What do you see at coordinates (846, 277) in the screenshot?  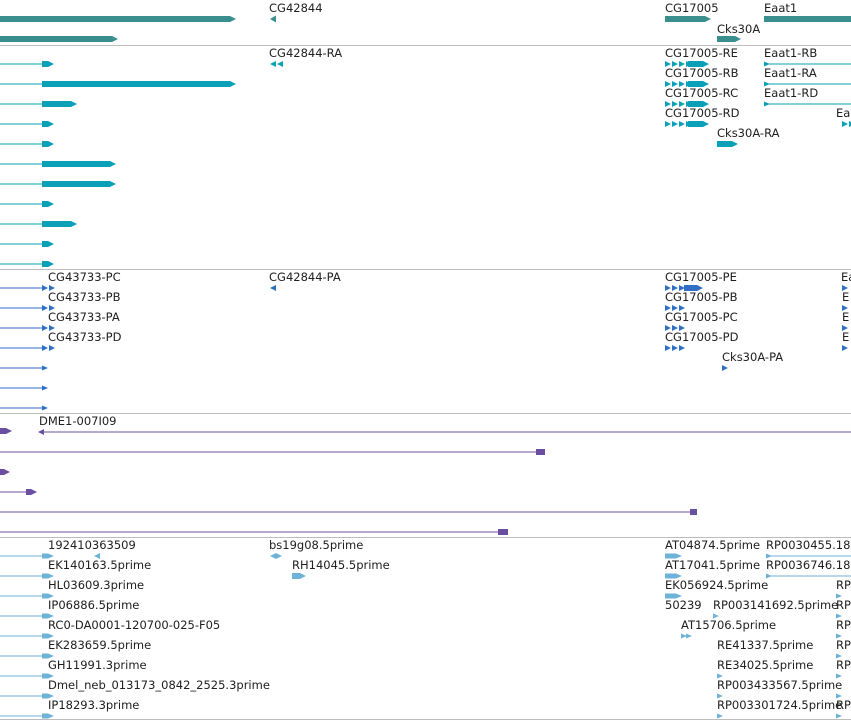 I see `protein-label: Ea` at bounding box center [846, 277].